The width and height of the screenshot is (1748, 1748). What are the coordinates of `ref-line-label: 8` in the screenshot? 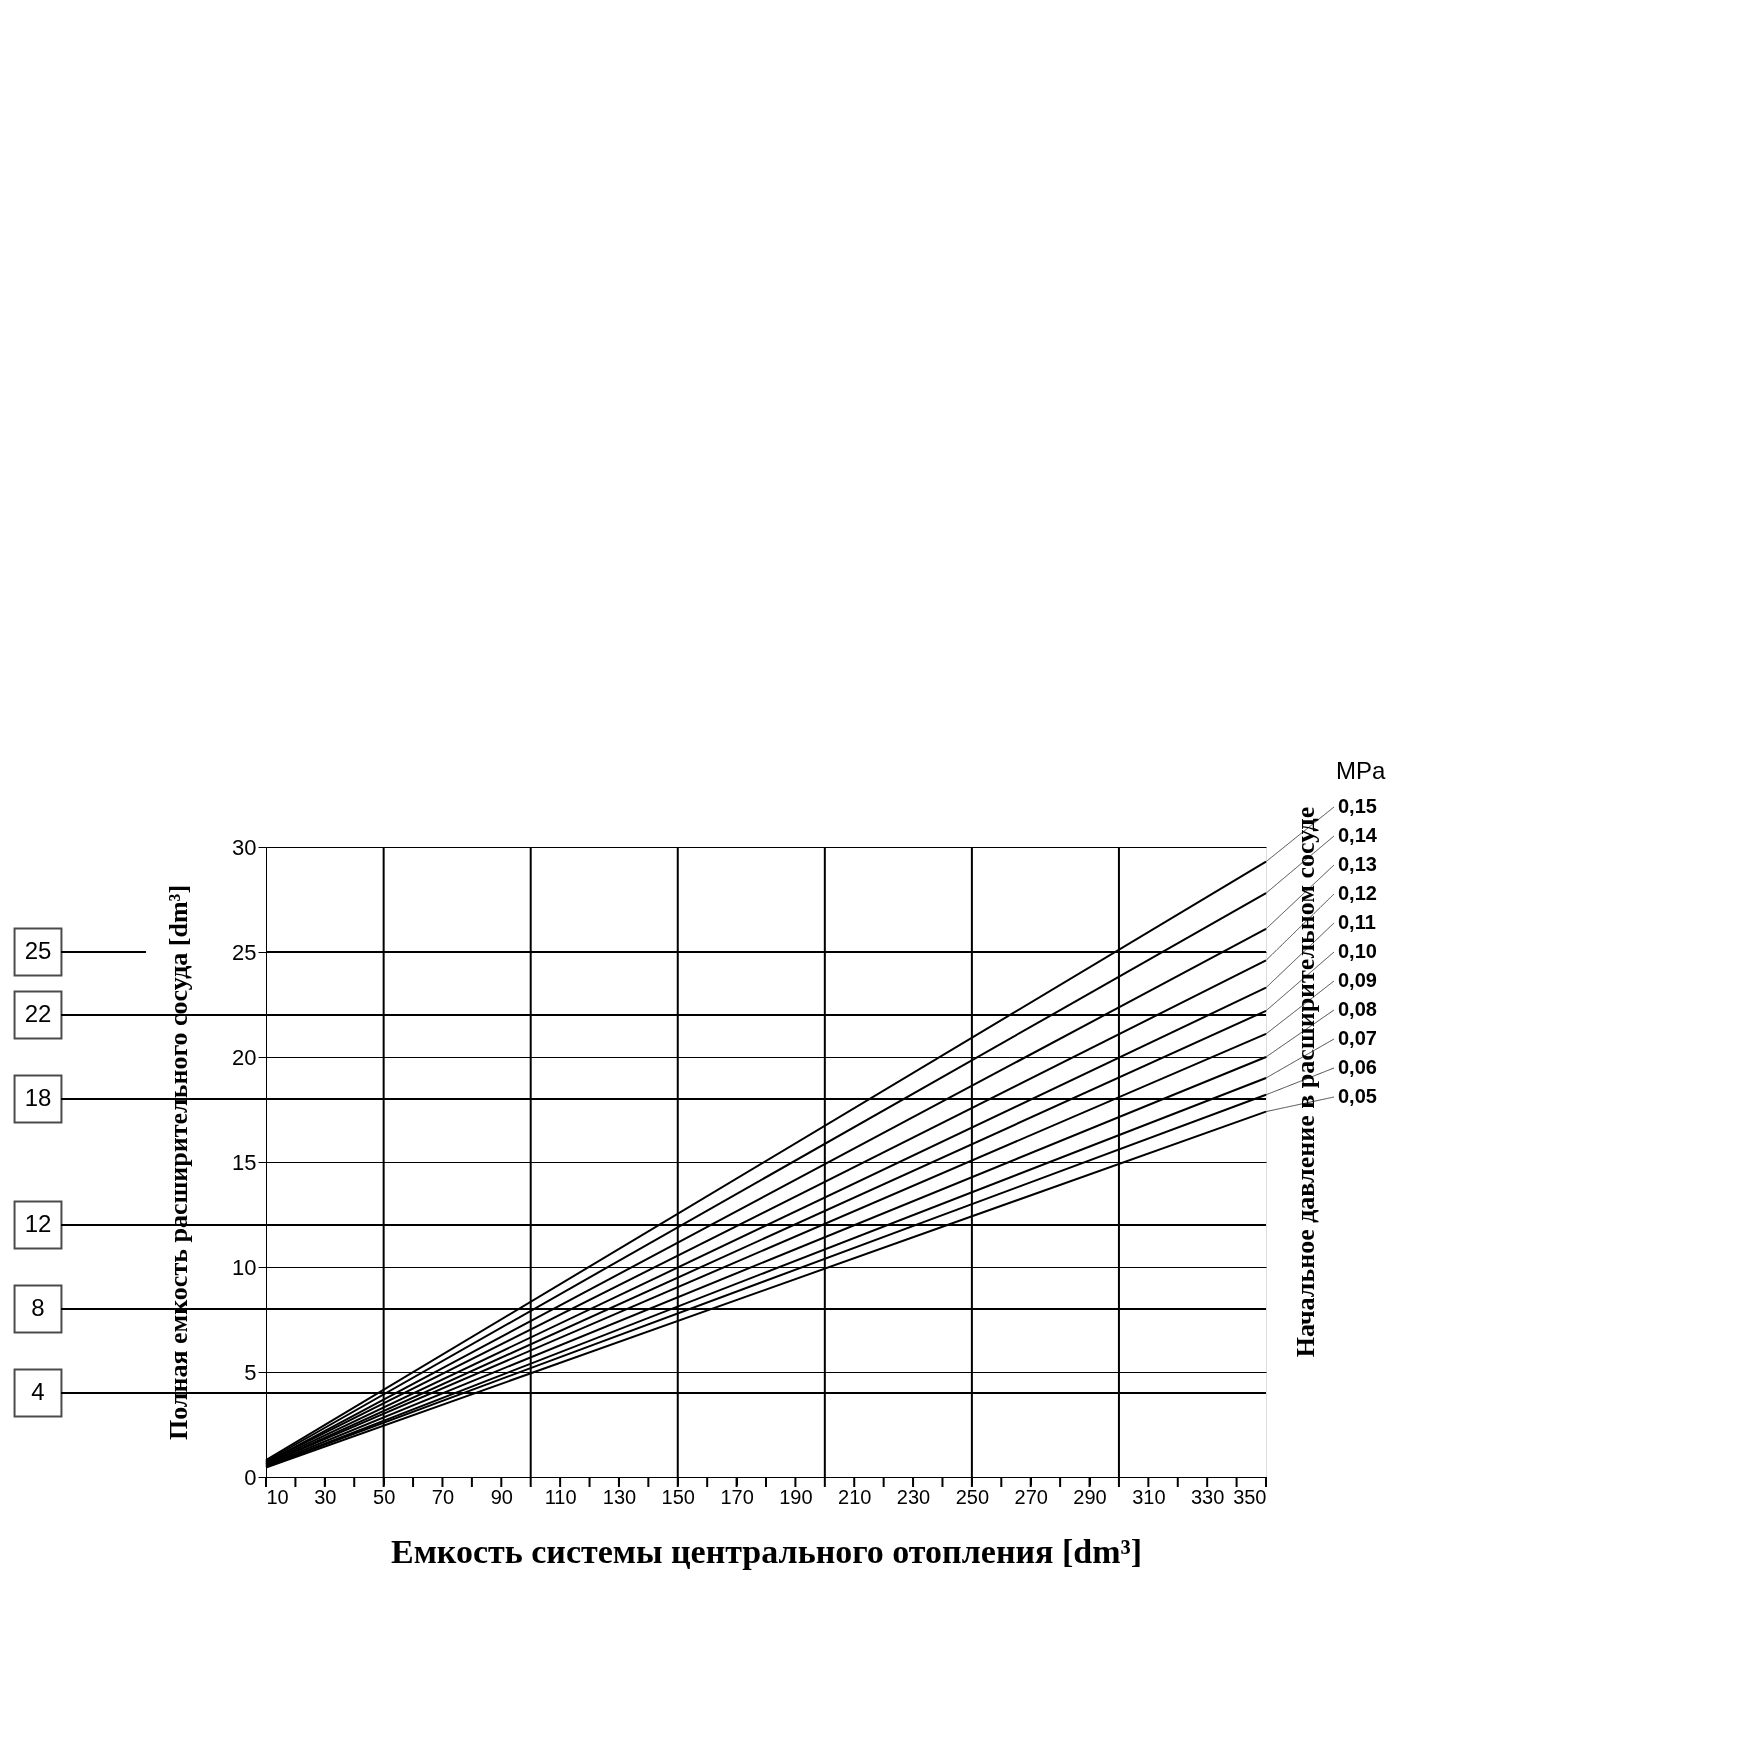 It's located at (38, 1307).